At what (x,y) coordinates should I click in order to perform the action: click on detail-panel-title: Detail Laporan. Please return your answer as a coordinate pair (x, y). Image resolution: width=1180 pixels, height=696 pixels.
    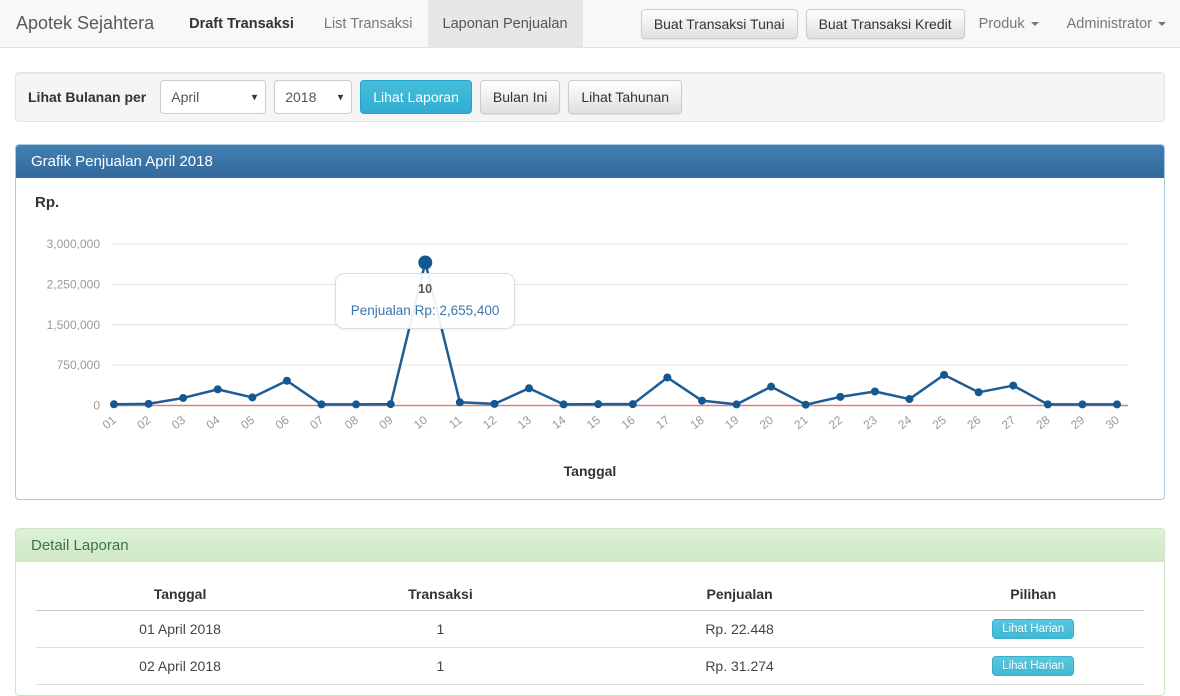
    Looking at the image, I should click on (590, 545).